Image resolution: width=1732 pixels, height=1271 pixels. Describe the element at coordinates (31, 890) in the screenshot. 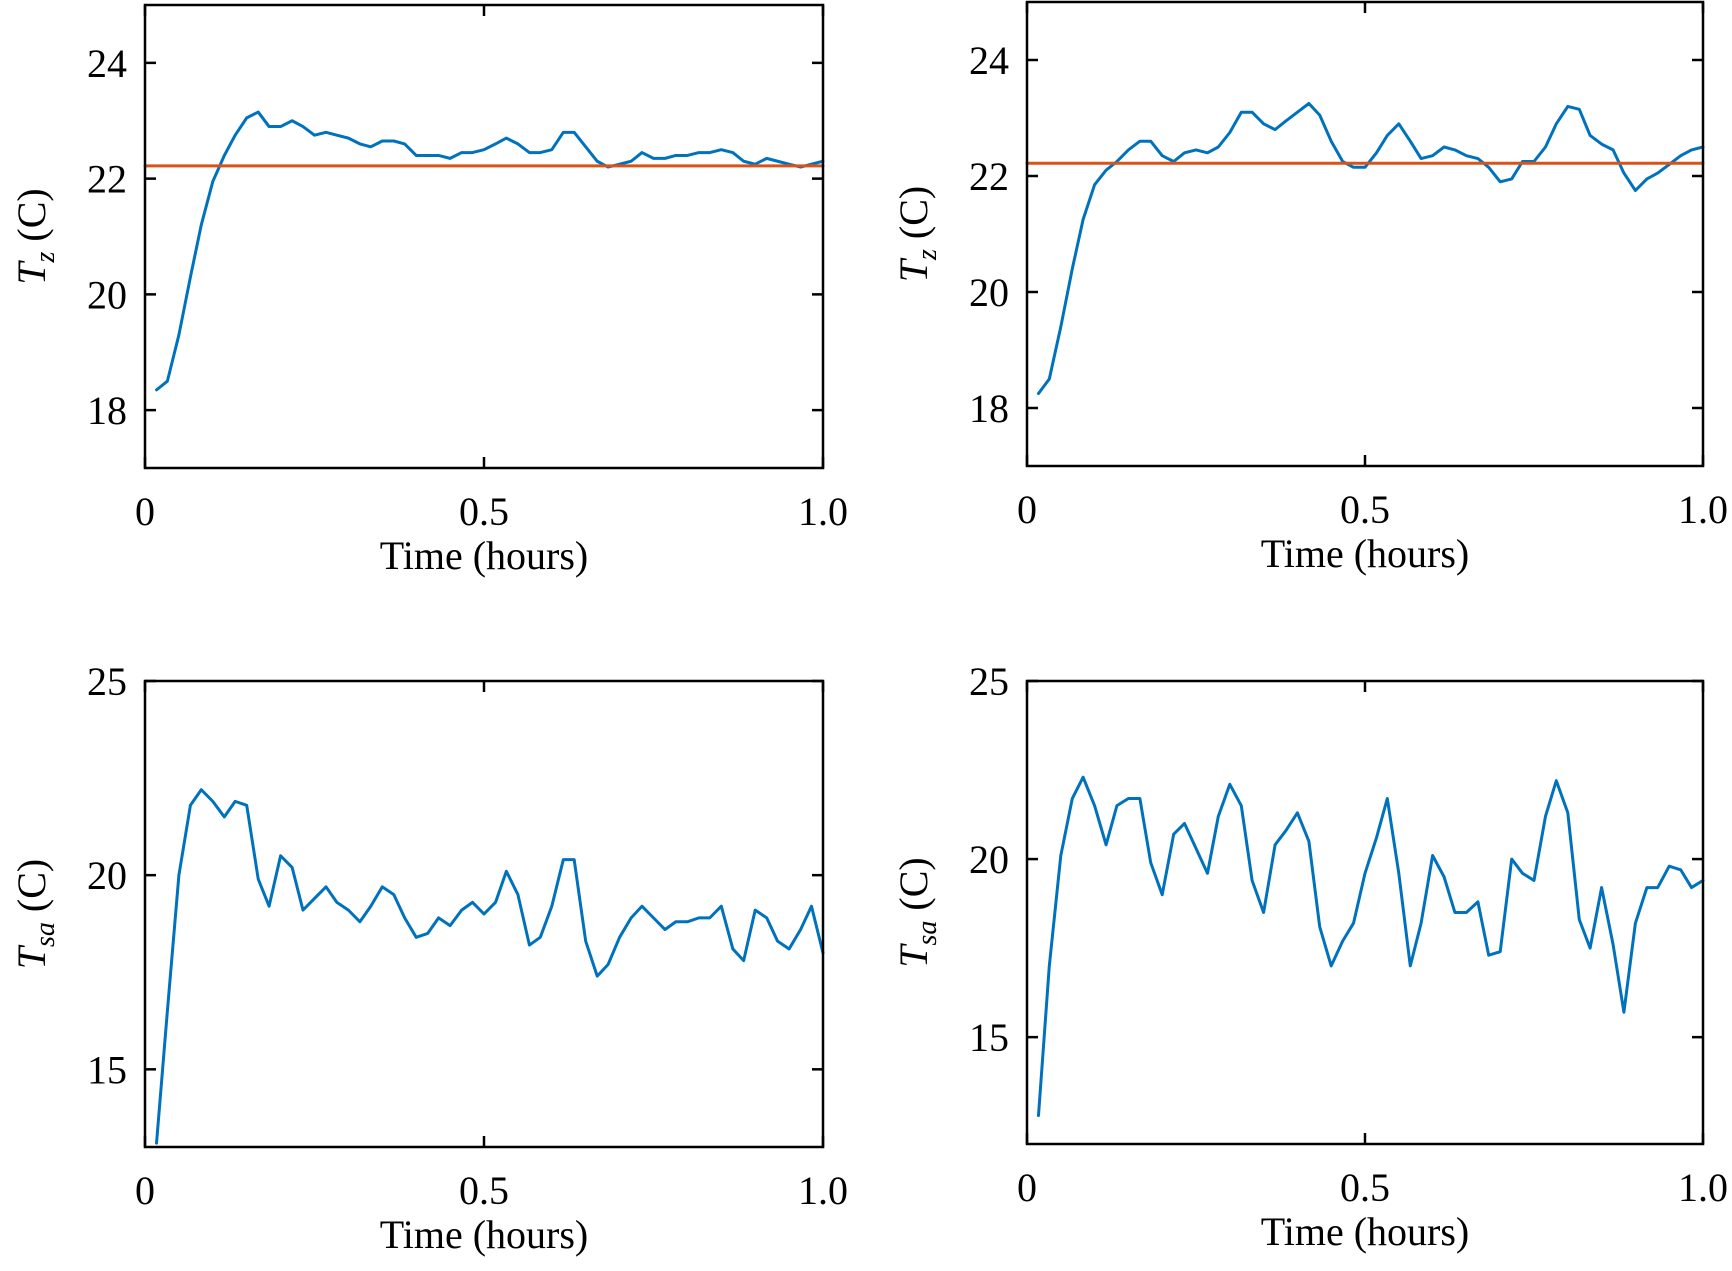

I see `chart-bottom-left-ylabel-unit: (C)` at that location.